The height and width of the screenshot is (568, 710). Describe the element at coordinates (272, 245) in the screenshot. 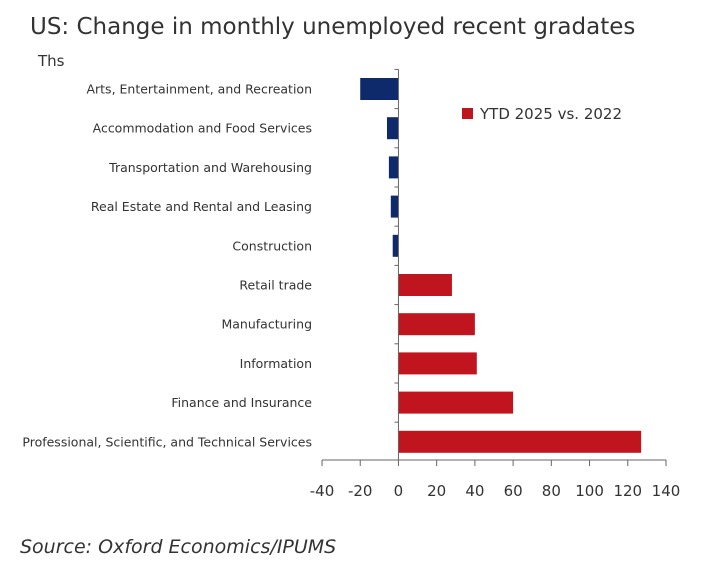

I see `category-label-4: Construction` at that location.